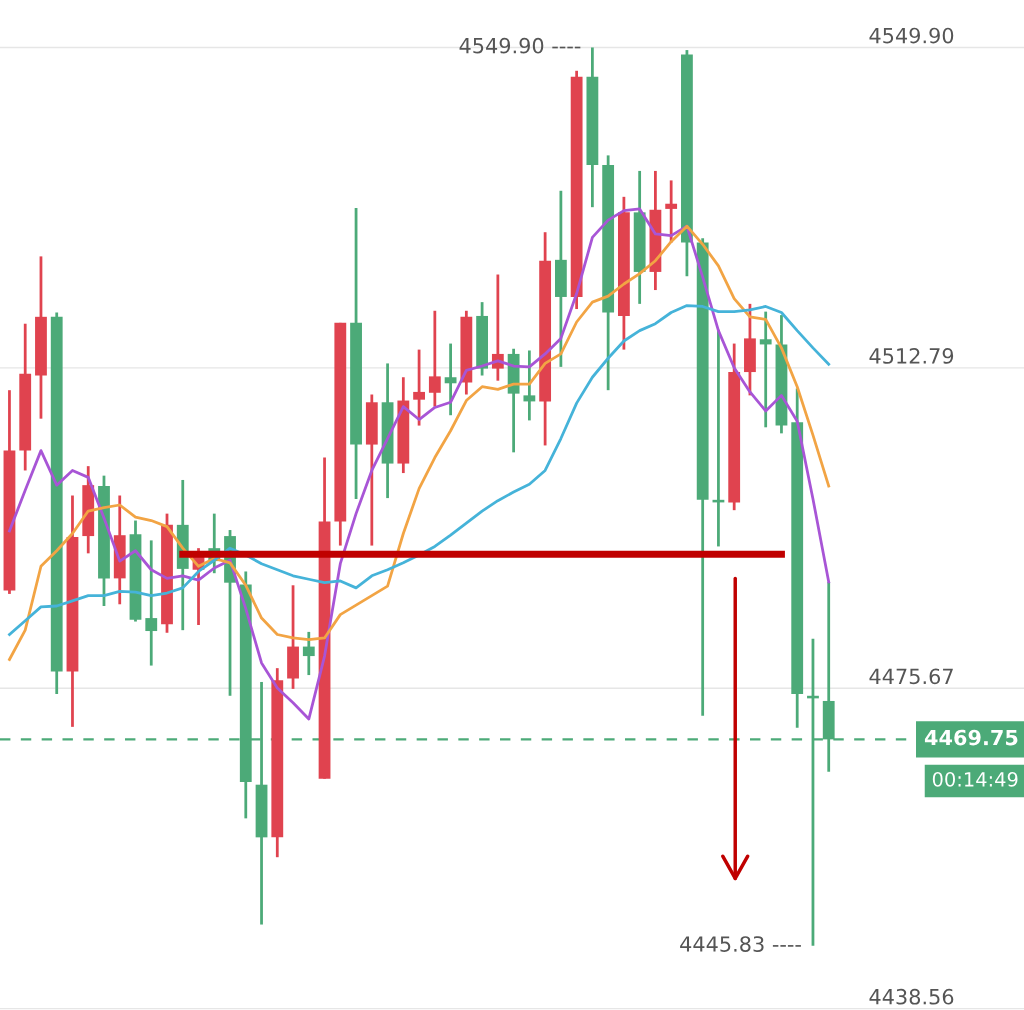  Describe the element at coordinates (911, 356) in the screenshot. I see `y-tick-label: 4512.79` at that location.